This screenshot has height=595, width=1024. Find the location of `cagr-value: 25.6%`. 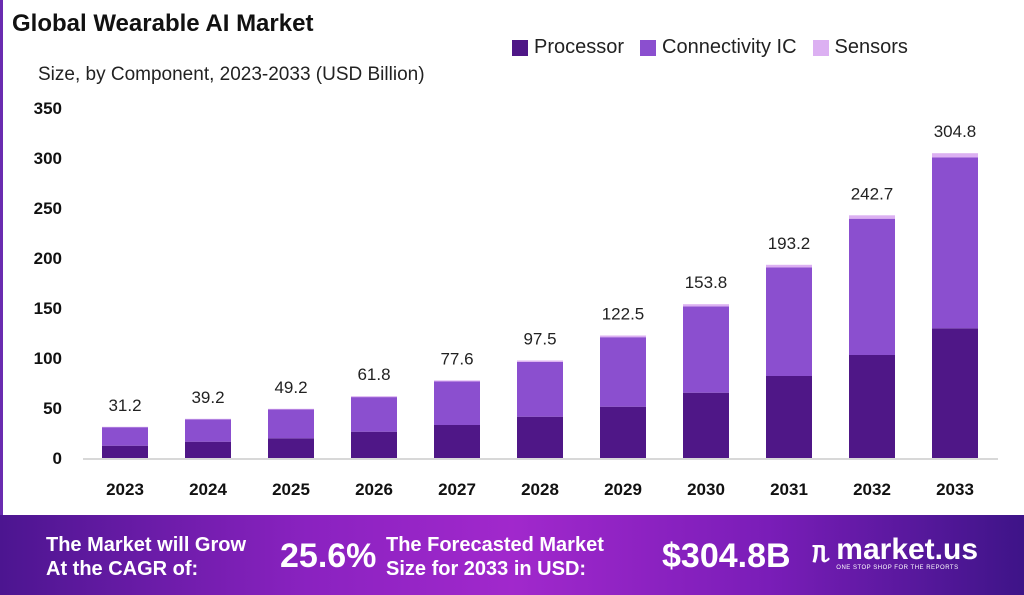

cagr-value: 25.6% is located at coordinates (328, 556).